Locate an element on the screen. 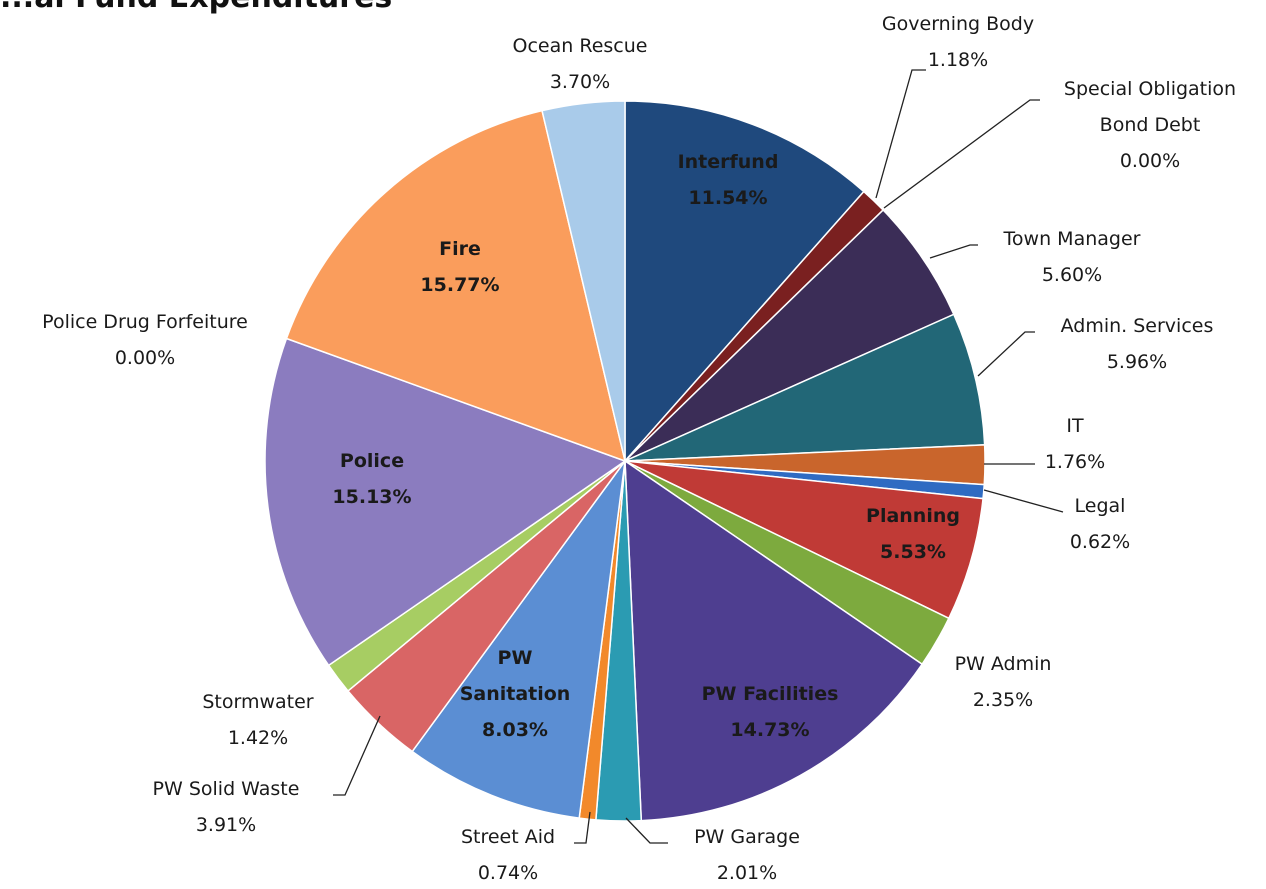 This screenshot has height=889, width=1266. slice-label-pw-garage: PW Garage 2.01% is located at coordinates (747, 855).